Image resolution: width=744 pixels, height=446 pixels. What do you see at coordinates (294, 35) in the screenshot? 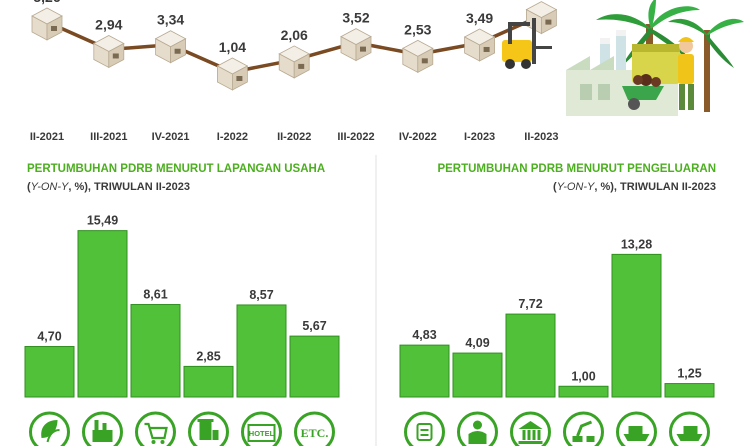
I see `line-value-label: 2,06` at bounding box center [294, 35].